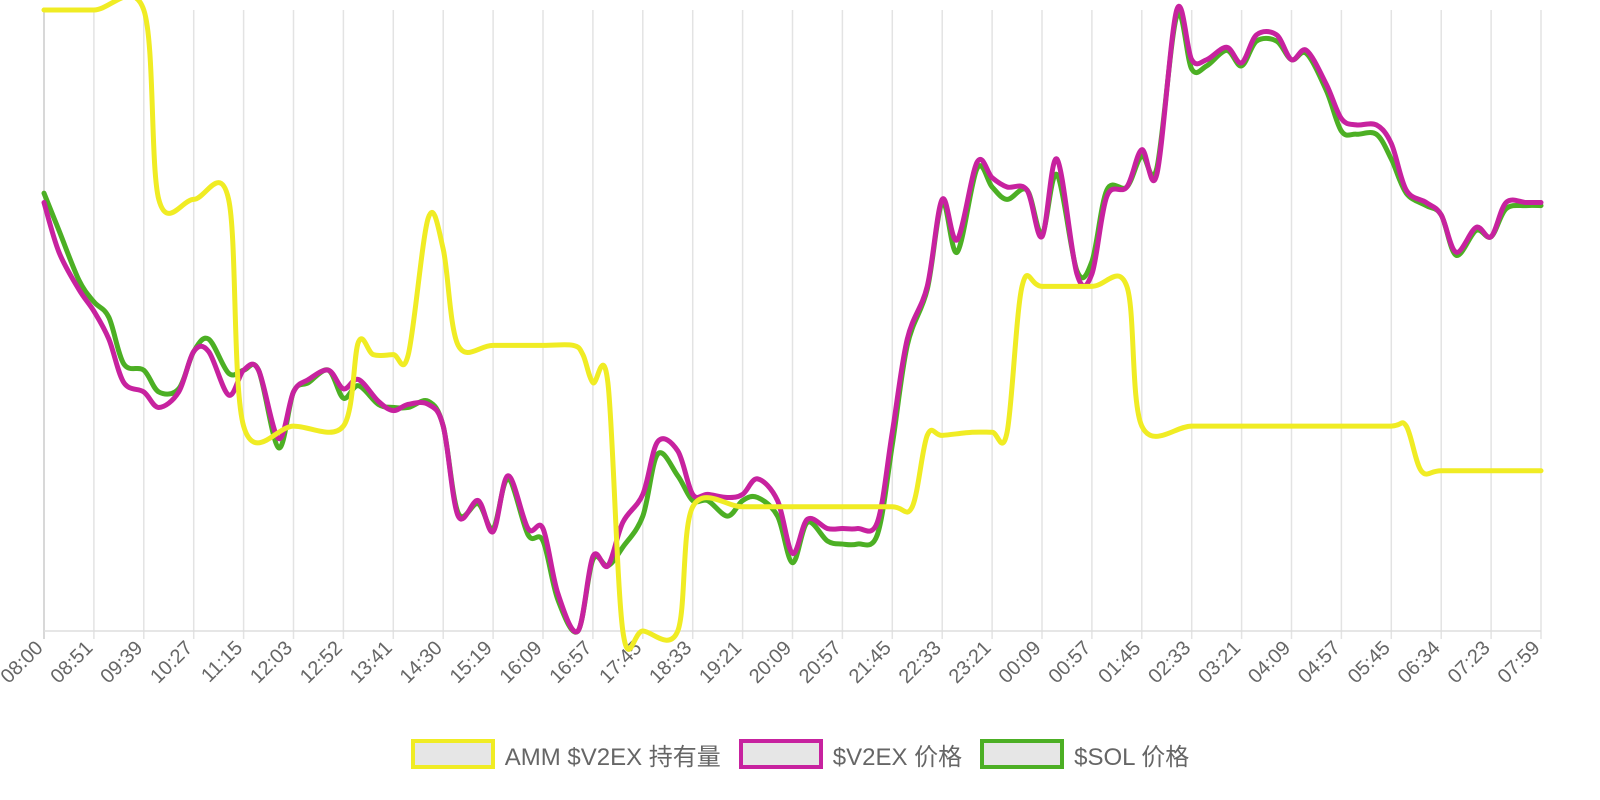 Image resolution: width=1600 pixels, height=800 pixels. Describe the element at coordinates (820, 662) in the screenshot. I see `x-tick-label: 20:57` at that location.